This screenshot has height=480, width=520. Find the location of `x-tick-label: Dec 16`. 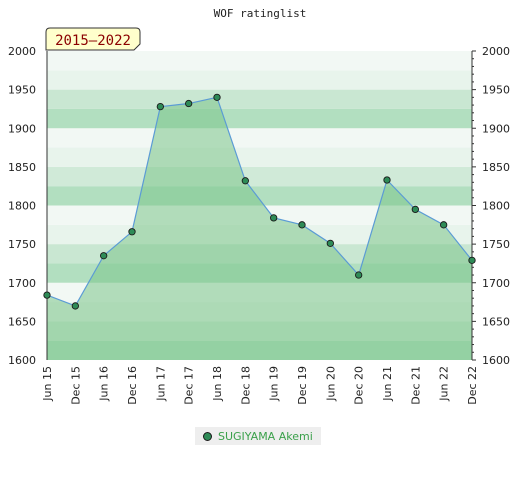

x-tick-label: Dec 16 is located at coordinates (132, 385).